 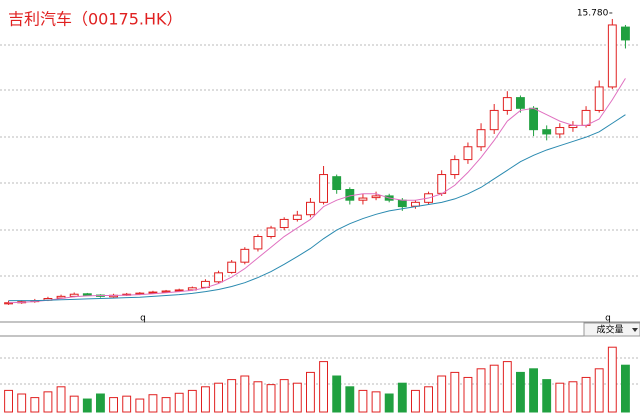 I want to click on dropdown-arrow, so click(x=635, y=330).